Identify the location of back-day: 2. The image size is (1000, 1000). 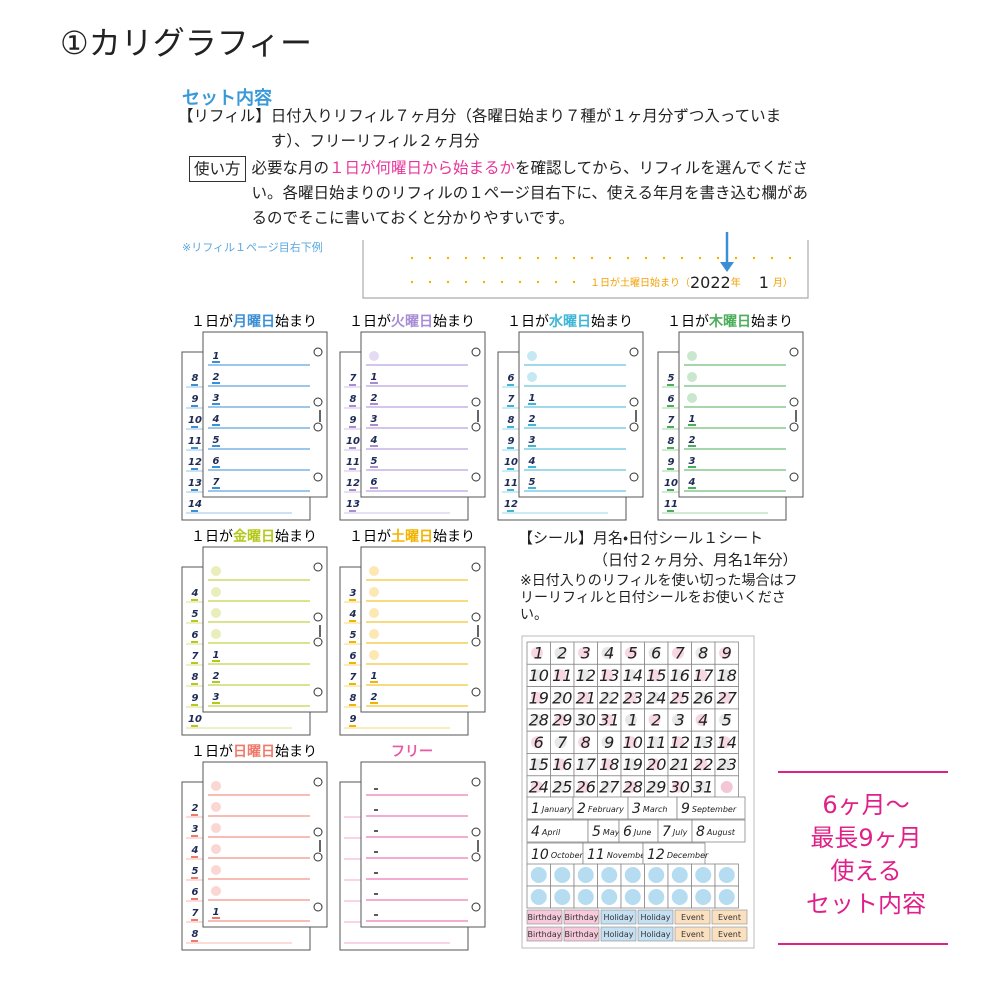
(195, 808).